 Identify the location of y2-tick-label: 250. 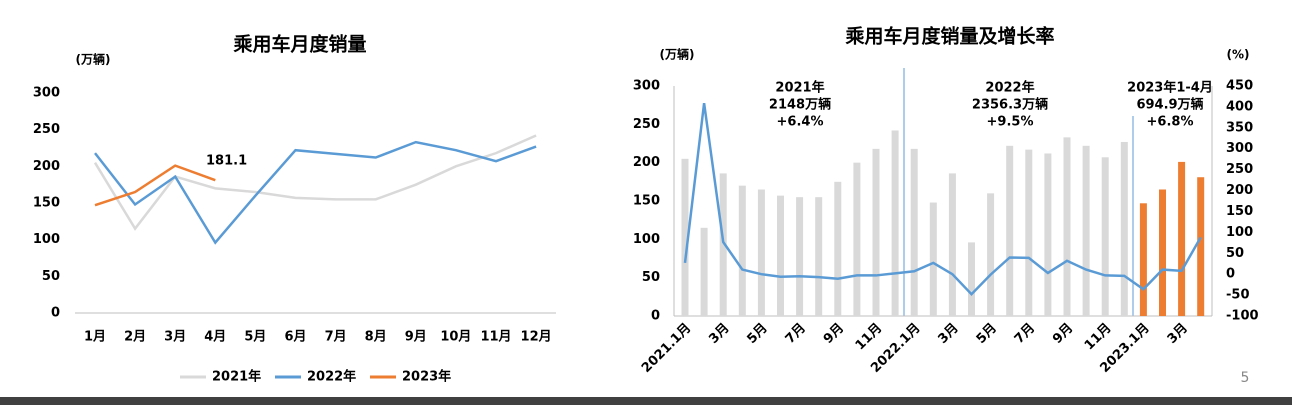
(1239, 169).